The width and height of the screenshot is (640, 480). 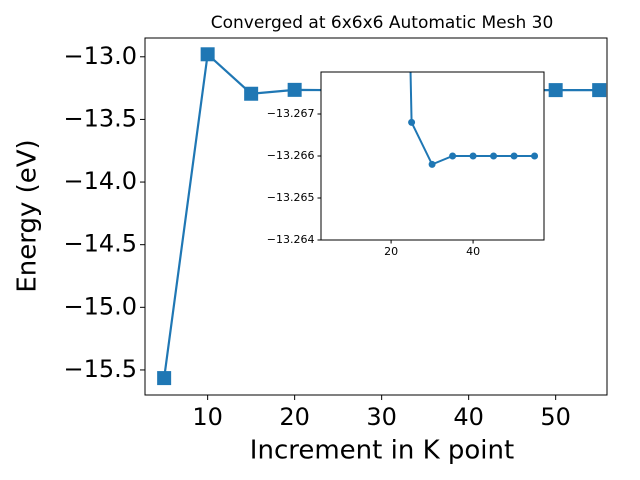 I want to click on y-axis-label: Energy (eV), so click(x=28, y=215).